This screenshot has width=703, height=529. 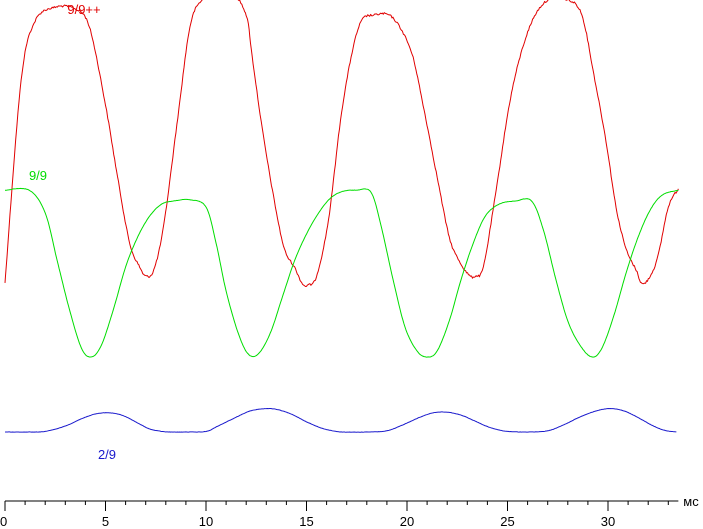 What do you see at coordinates (83, 9) in the screenshot?
I see `series-label-9-9-plus: 9/9++` at bounding box center [83, 9].